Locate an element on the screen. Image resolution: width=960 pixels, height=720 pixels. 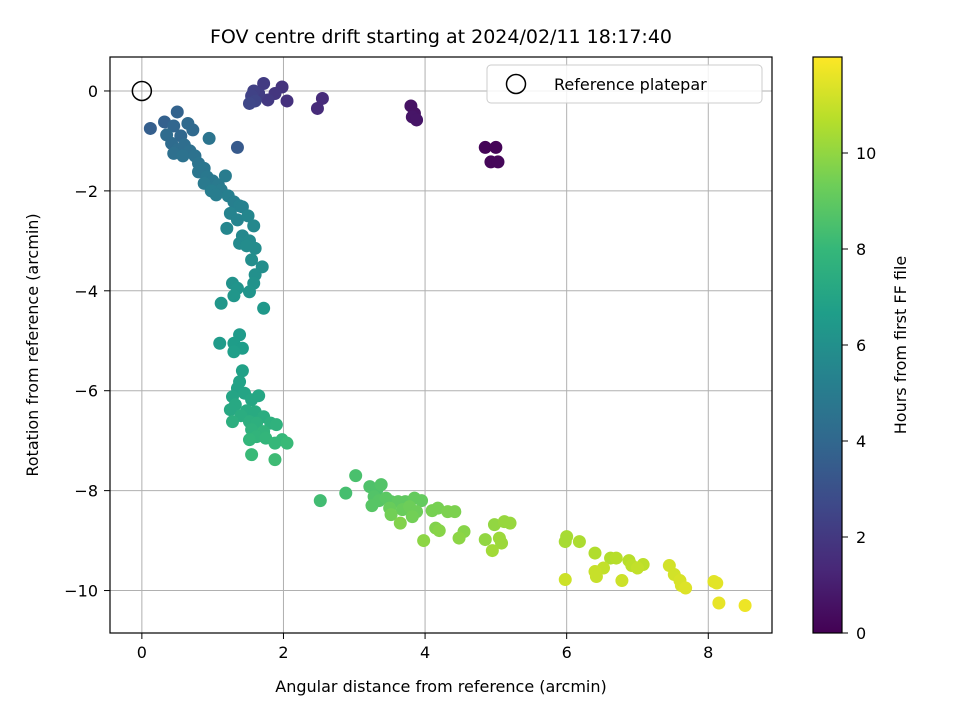
legend-box is located at coordinates (624, 84).